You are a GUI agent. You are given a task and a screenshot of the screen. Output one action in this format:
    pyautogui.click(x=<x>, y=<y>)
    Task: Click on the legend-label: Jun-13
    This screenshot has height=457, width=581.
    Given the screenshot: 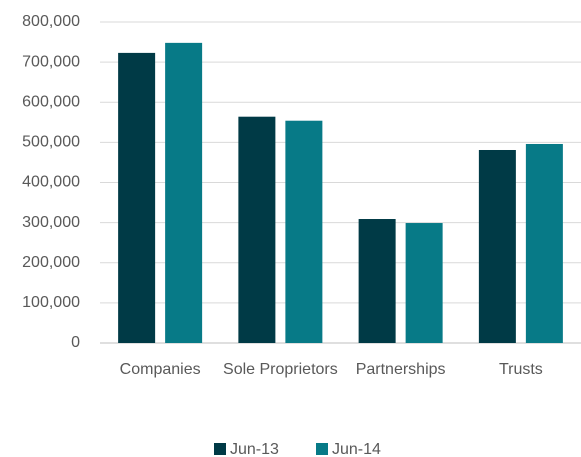 What is the action you would take?
    pyautogui.click(x=254, y=449)
    